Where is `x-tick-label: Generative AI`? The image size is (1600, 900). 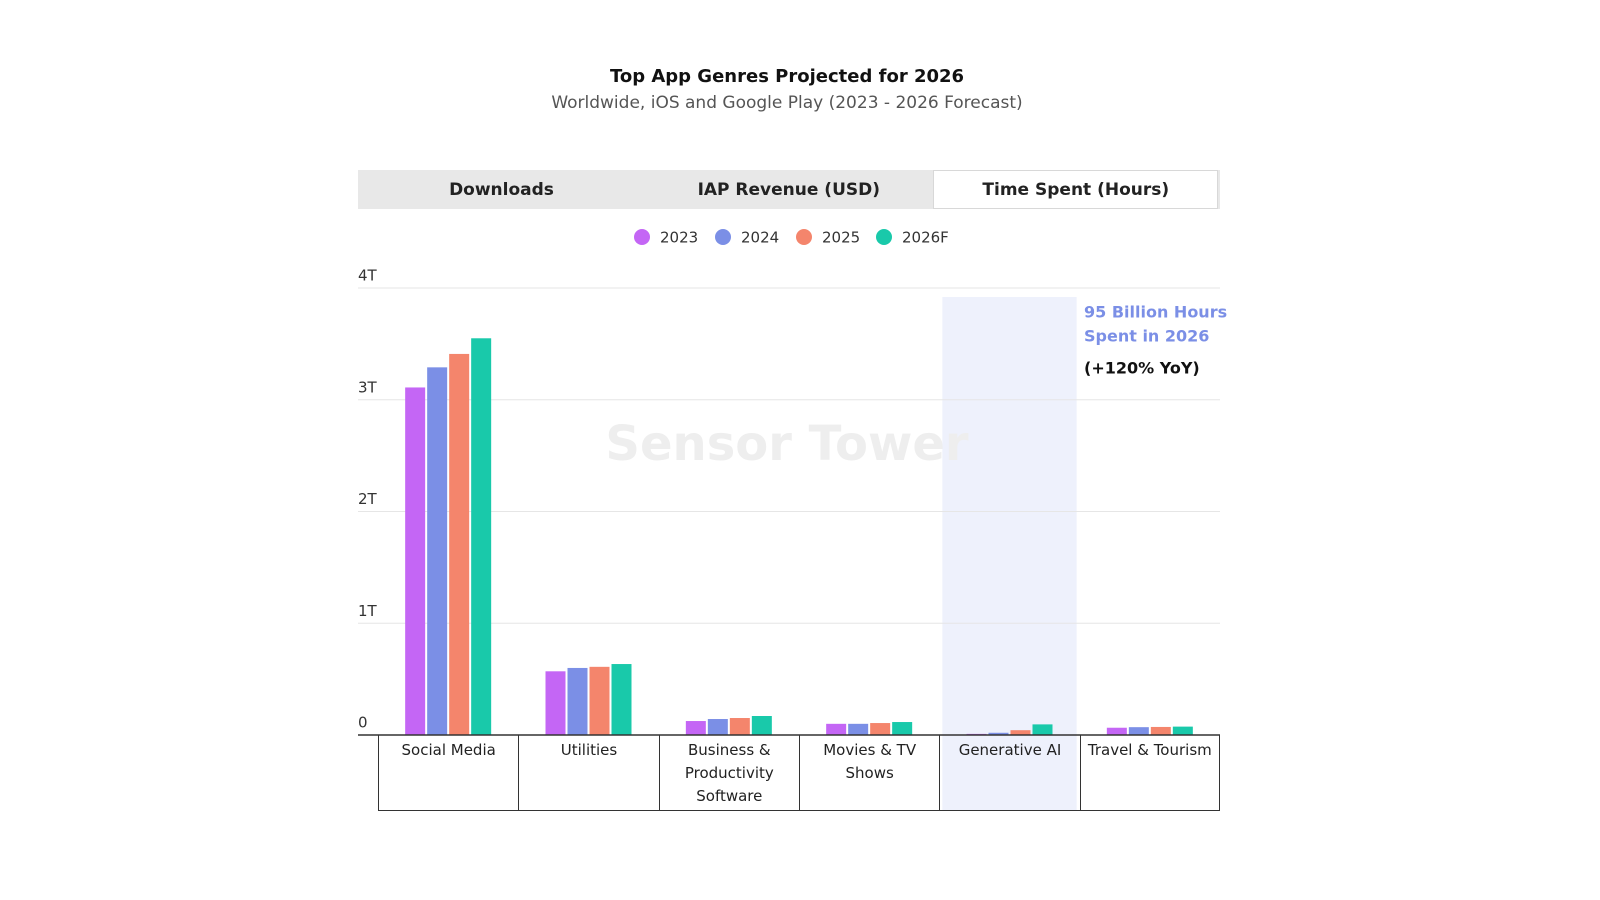
x-tick-label: Generative AI is located at coordinates (1009, 773).